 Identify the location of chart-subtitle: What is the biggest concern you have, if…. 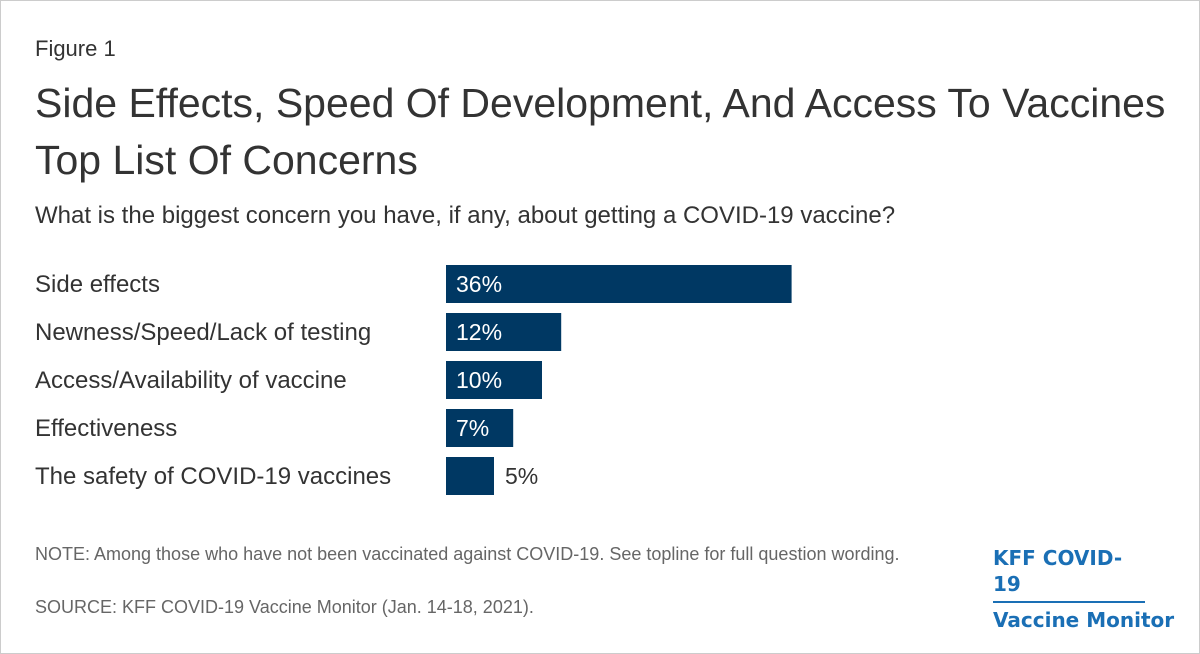
(465, 215).